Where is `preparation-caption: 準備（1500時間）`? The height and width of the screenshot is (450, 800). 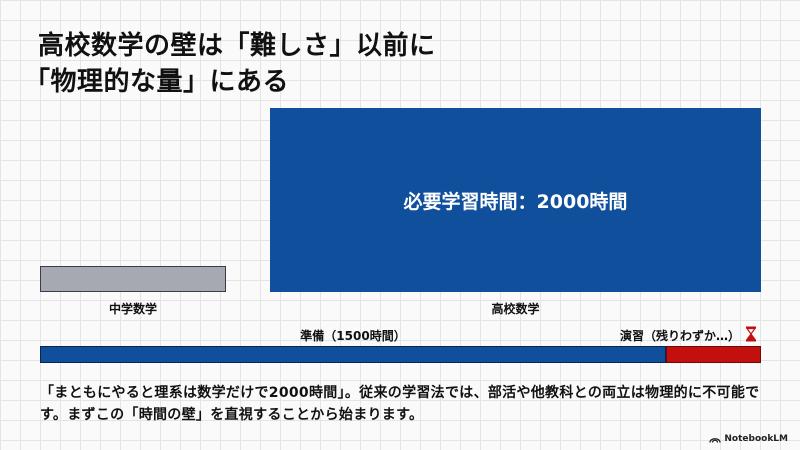 preparation-caption: 準備（1500時間） is located at coordinates (353, 336).